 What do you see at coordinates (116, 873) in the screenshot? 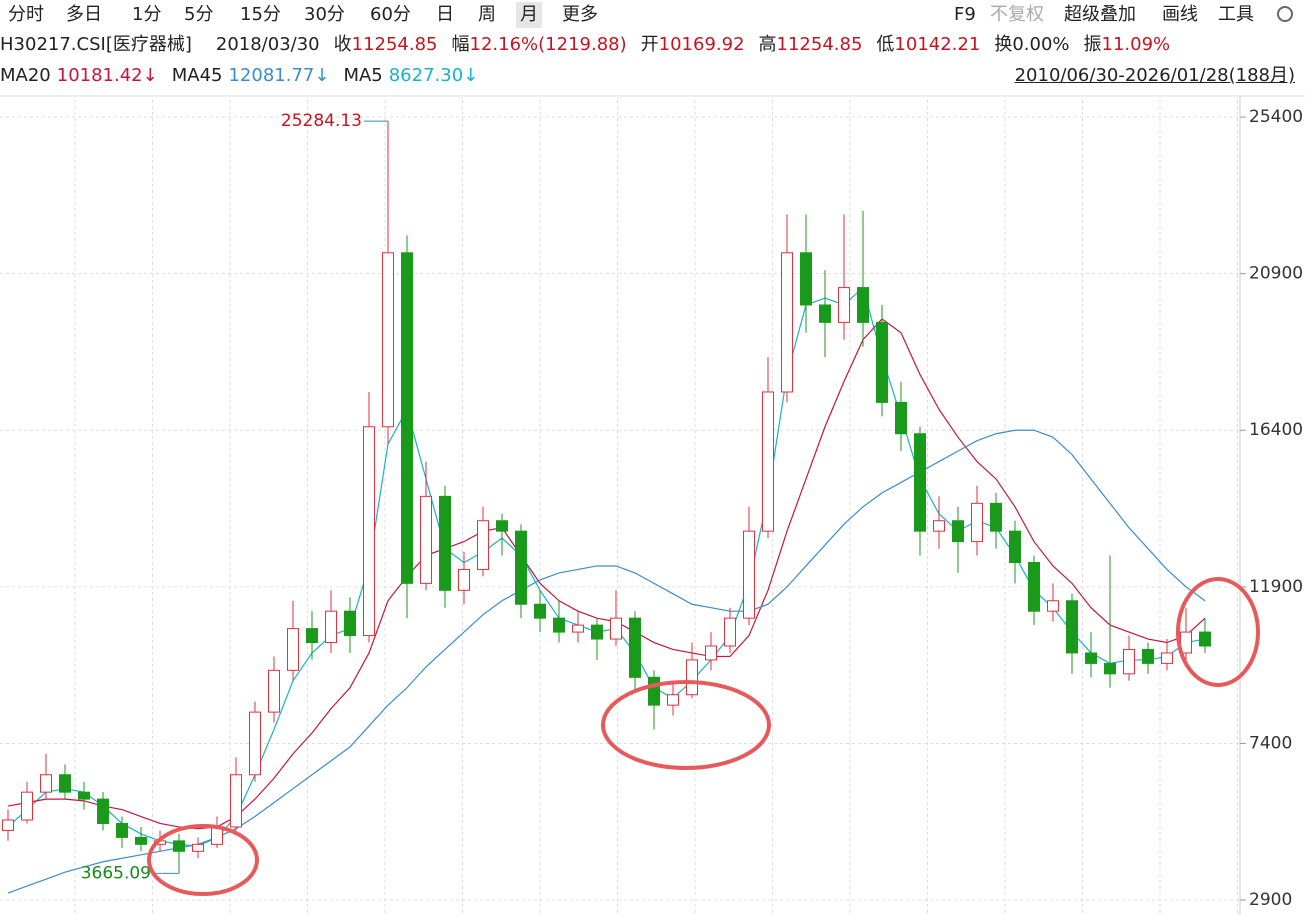
I see `min-label: 3665.09` at bounding box center [116, 873].